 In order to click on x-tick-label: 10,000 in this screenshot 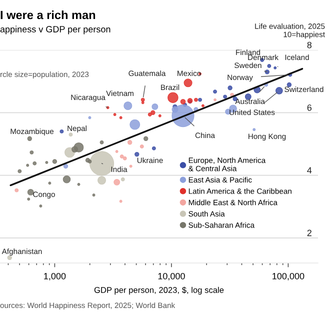, I will do `click(171, 276)`.